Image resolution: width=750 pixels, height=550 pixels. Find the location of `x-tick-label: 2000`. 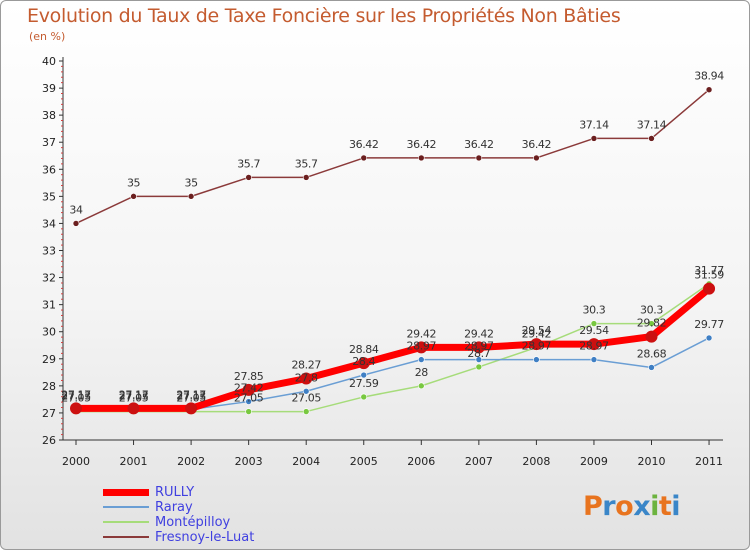

x-tick-label: 2000 is located at coordinates (76, 461).